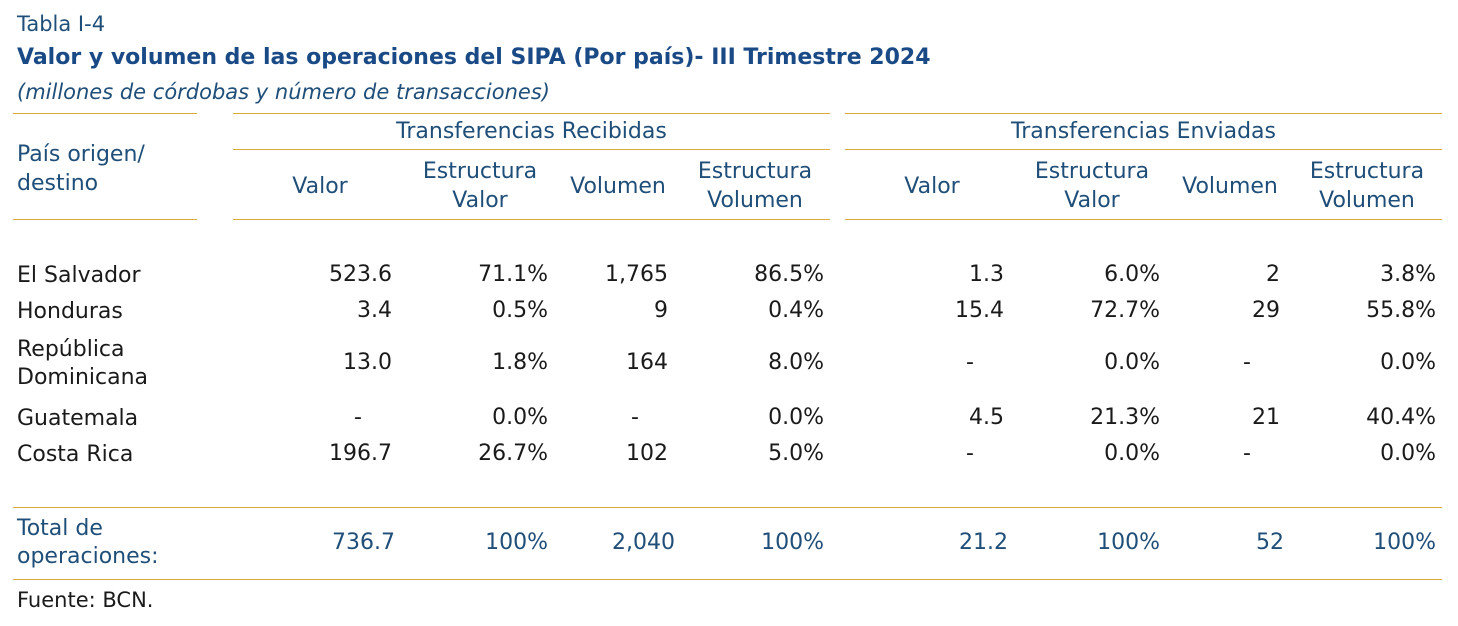 The image size is (1458, 626). What do you see at coordinates (60, 528) in the screenshot?
I see `total-label-line1: Total de` at bounding box center [60, 528].